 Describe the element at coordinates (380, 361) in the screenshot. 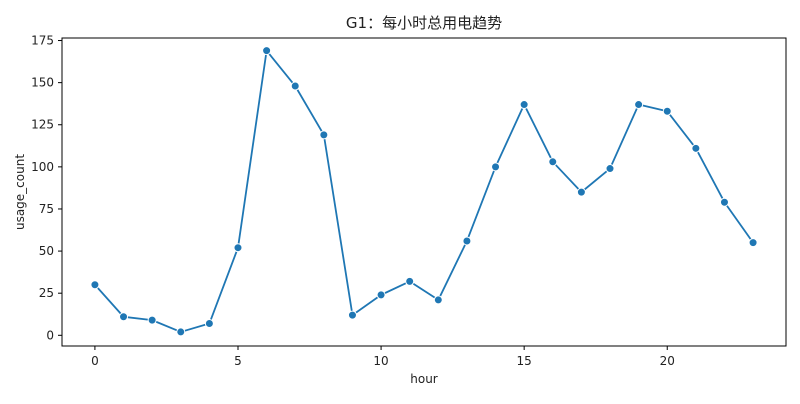

I see `x-tick-label: 10` at that location.